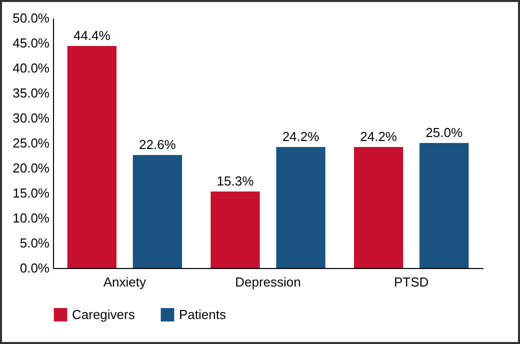  I want to click on legend-label: Patients, so click(202, 314).